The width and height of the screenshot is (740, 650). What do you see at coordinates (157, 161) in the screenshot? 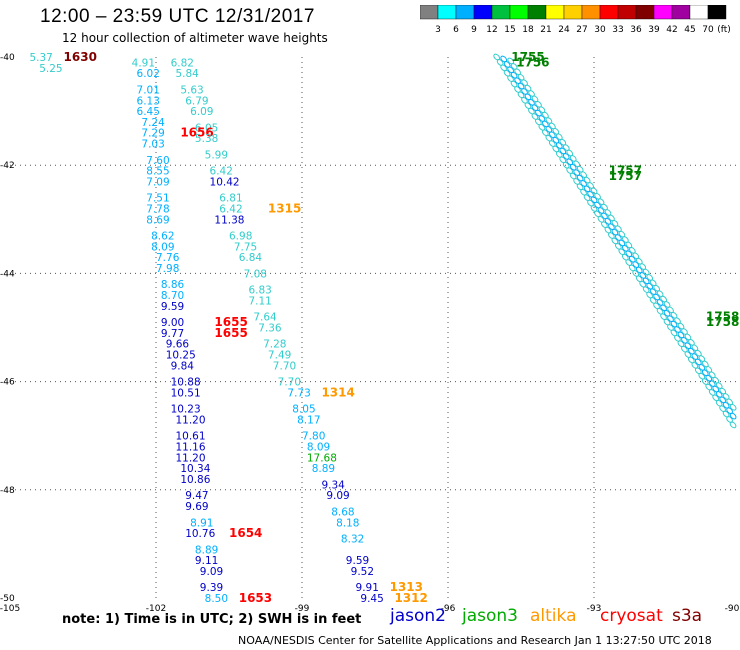
I see `wave-height-value: 7.60` at bounding box center [157, 161].